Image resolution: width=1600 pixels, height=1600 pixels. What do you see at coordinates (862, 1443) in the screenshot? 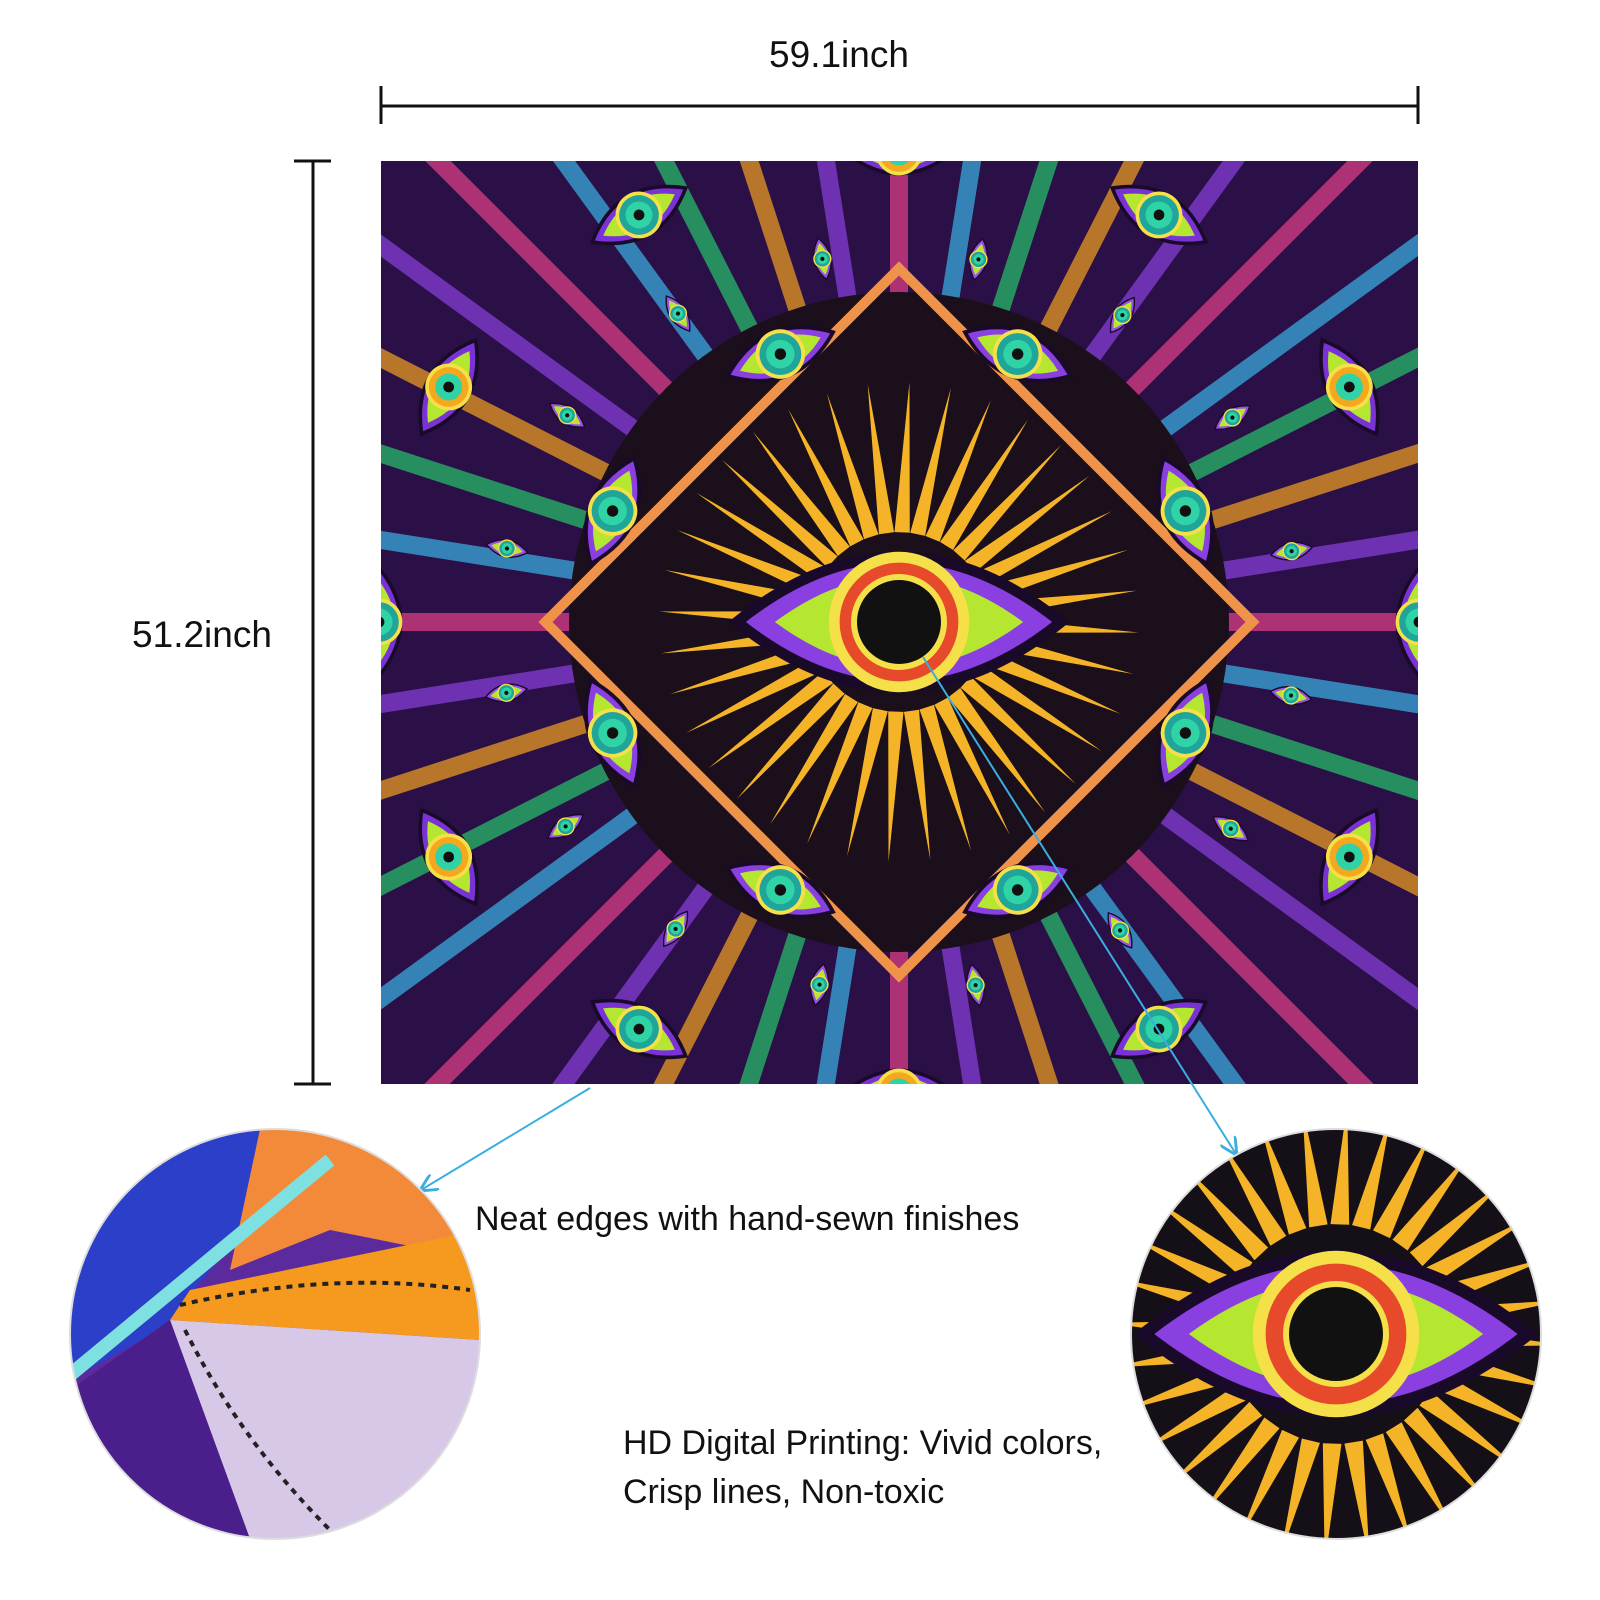
I see `printing-caption: HD Digital Printing: Vivid colors,` at bounding box center [862, 1443].